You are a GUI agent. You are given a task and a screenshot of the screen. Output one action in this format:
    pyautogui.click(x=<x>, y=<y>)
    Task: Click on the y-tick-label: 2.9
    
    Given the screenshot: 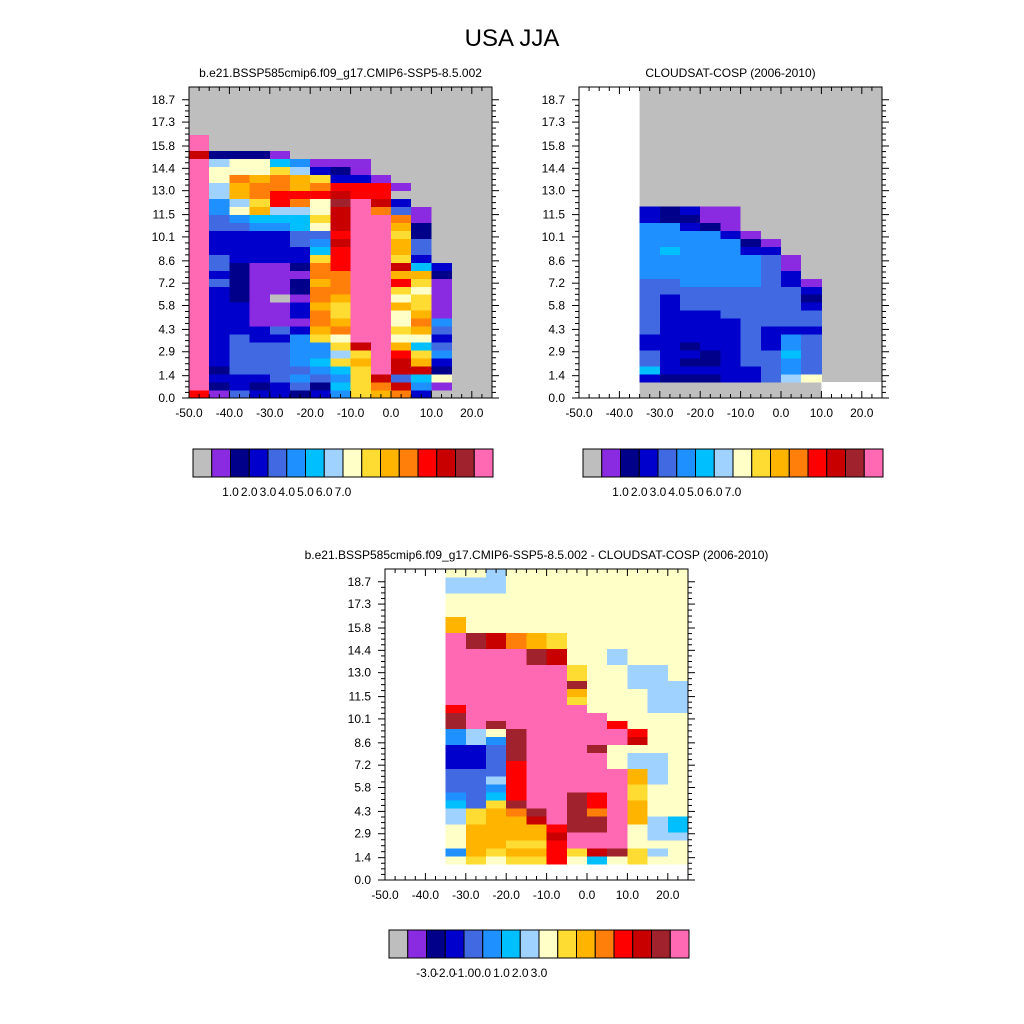 What is the action you would take?
    pyautogui.click(x=362, y=834)
    